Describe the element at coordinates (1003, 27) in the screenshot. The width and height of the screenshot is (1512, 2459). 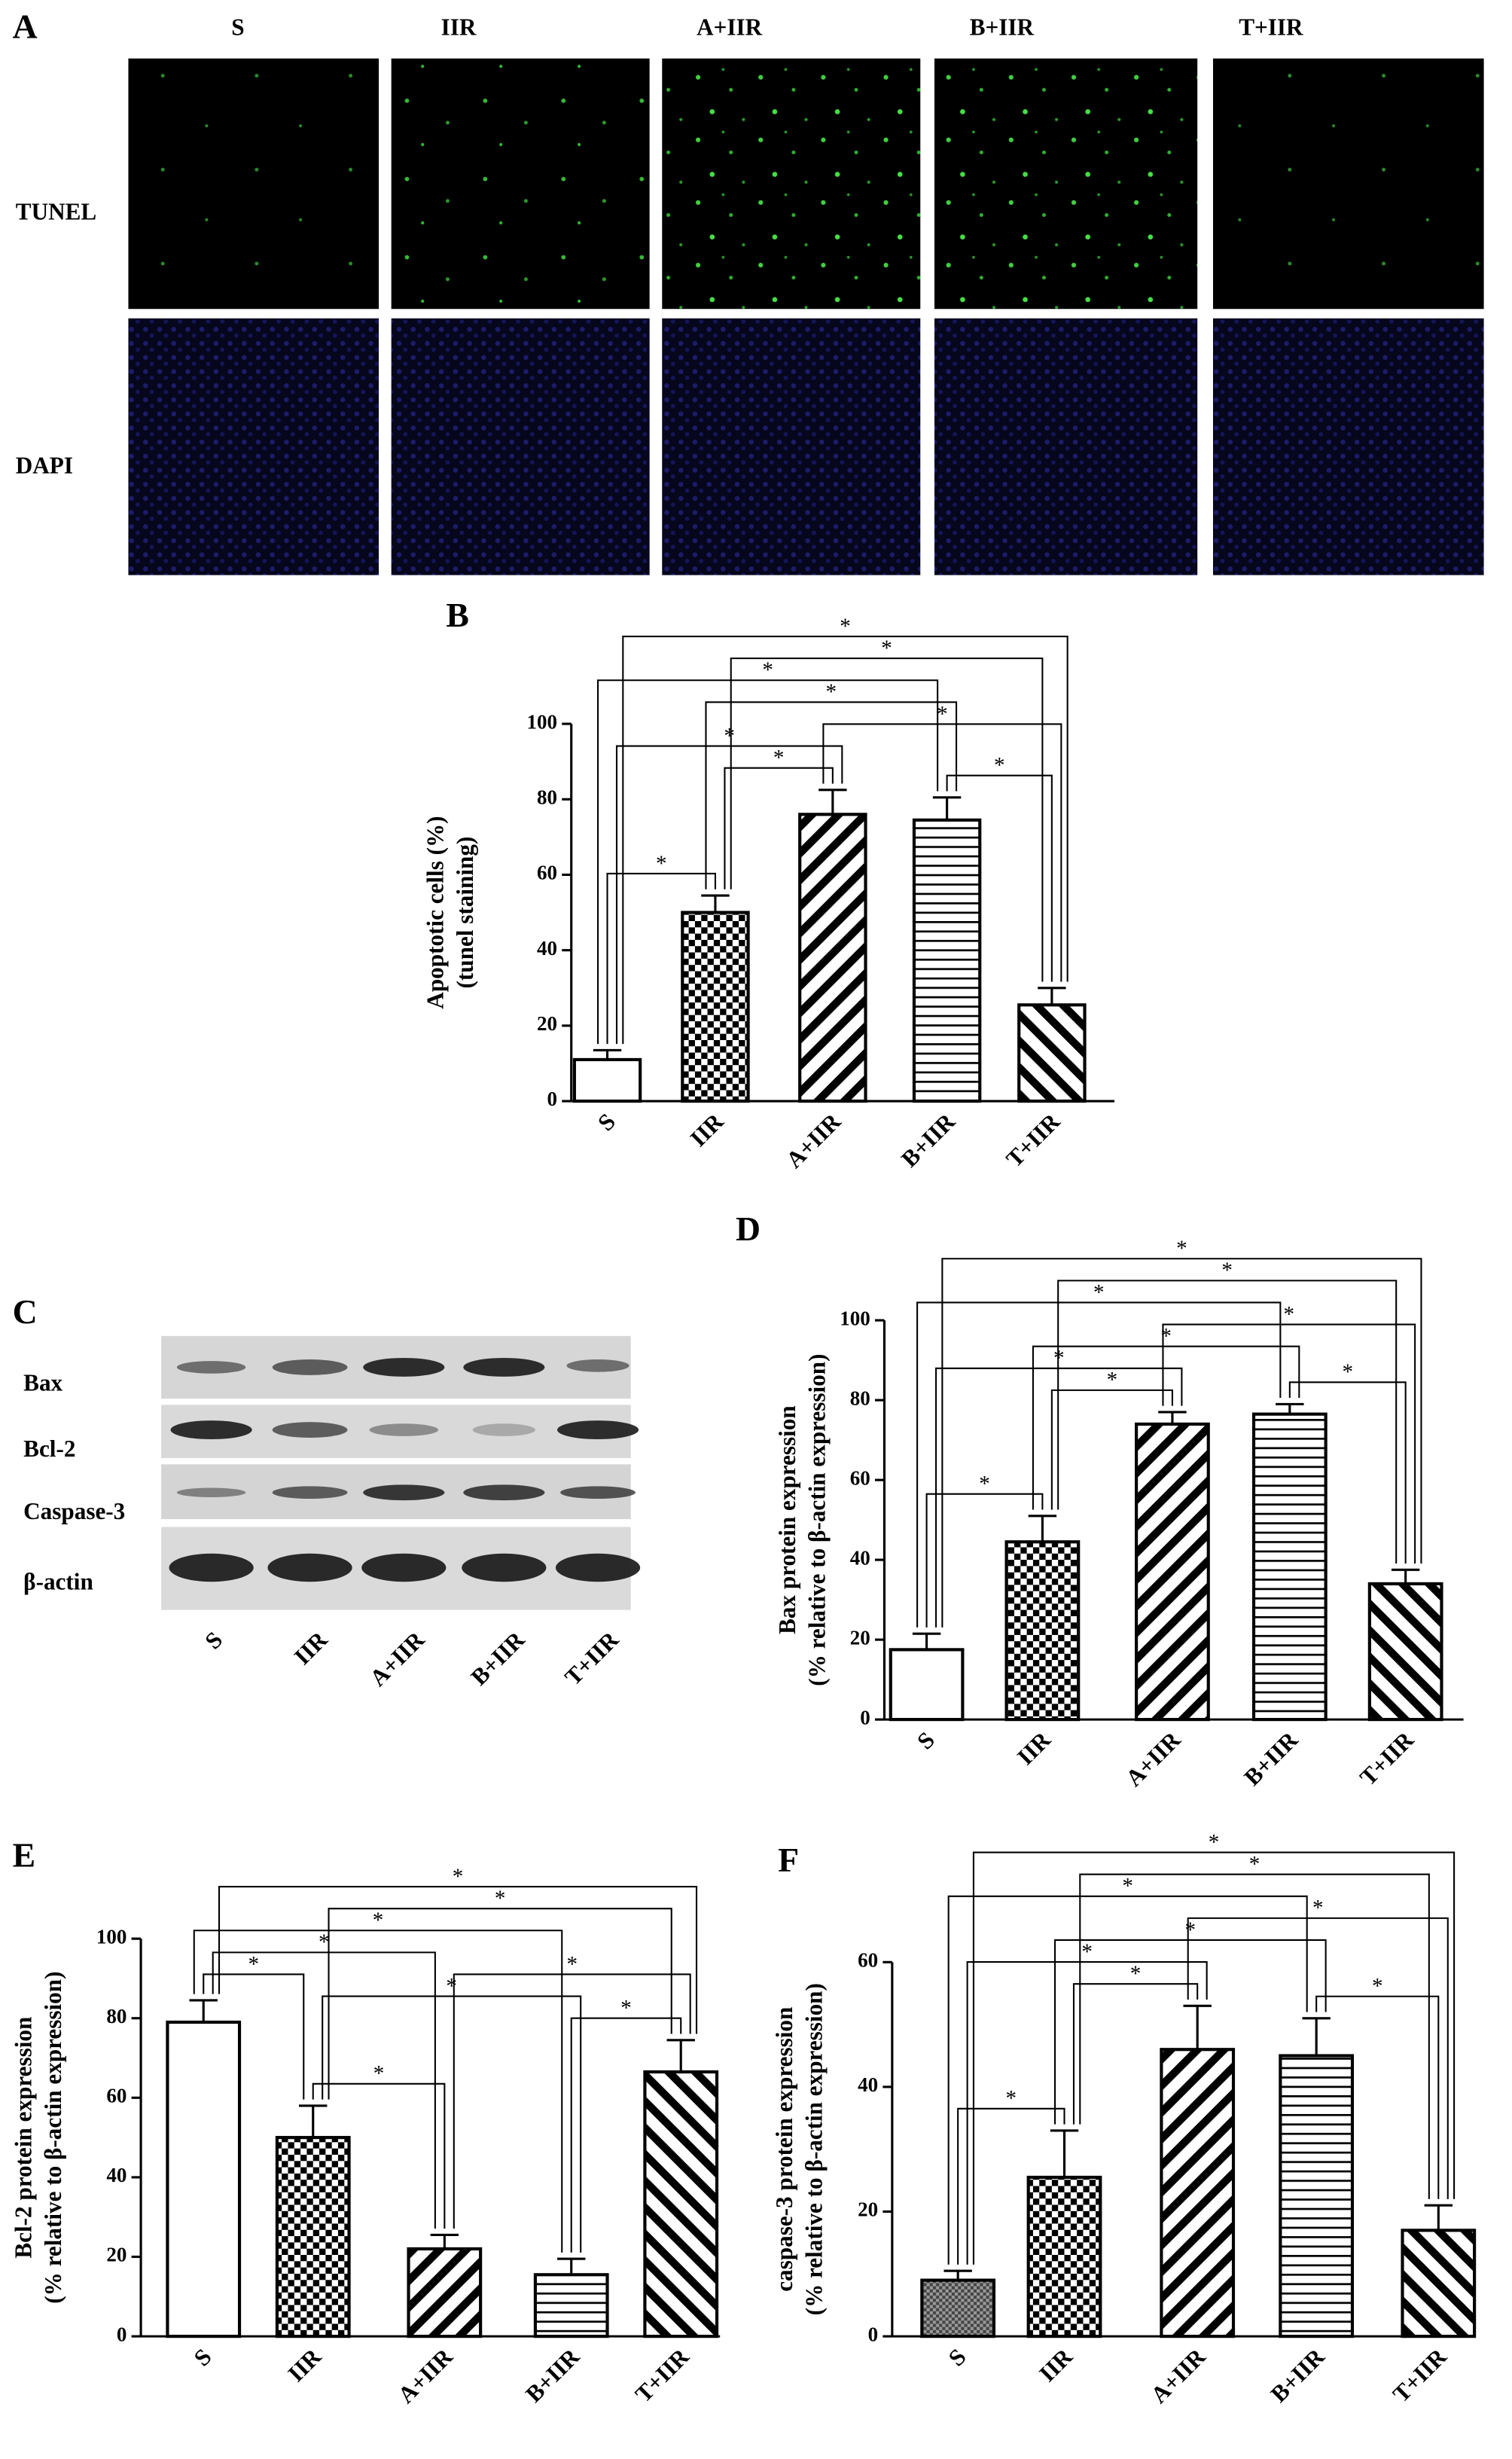
I see `column-label: B+IIR` at that location.